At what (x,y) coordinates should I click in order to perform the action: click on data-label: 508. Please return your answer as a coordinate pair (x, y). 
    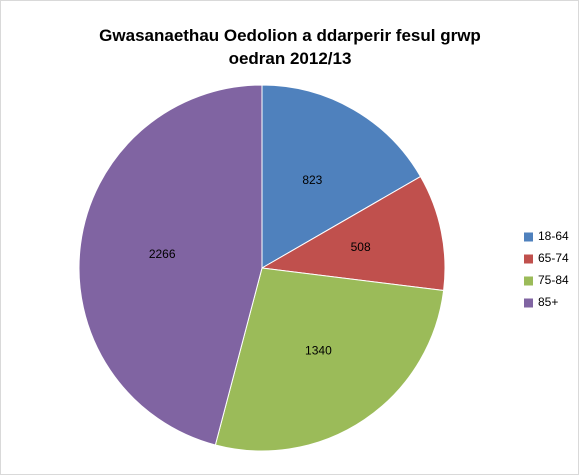
    Looking at the image, I should click on (361, 247).